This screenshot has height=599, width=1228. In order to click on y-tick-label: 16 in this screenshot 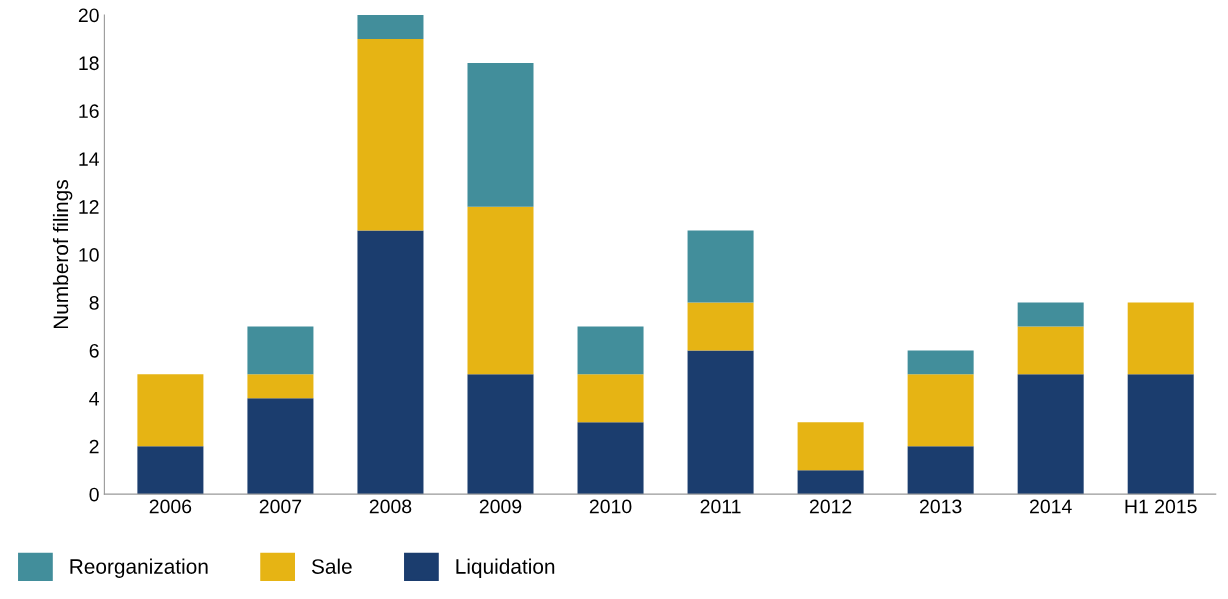, I will do `click(89, 111)`.